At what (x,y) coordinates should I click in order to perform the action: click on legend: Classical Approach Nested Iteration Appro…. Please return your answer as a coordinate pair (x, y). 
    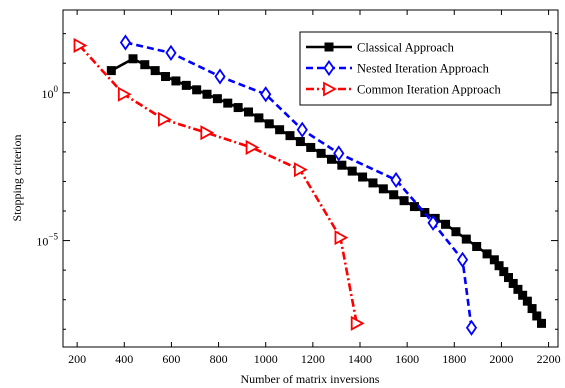
    Looking at the image, I should click on (425, 68).